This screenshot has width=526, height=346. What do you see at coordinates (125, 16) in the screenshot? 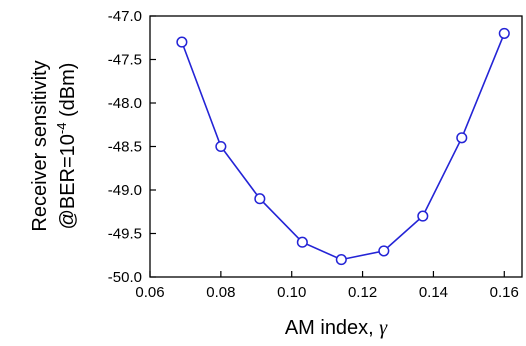
I see `y-tick-label: -47.0` at bounding box center [125, 16].